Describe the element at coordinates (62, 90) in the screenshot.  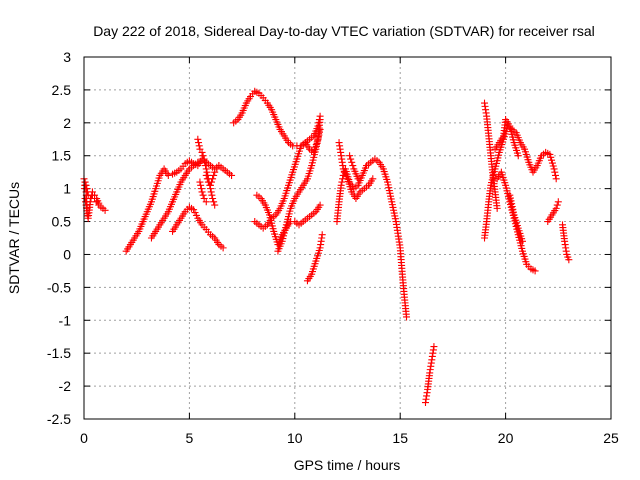
I see `y-tick-label: 2.5` at that location.